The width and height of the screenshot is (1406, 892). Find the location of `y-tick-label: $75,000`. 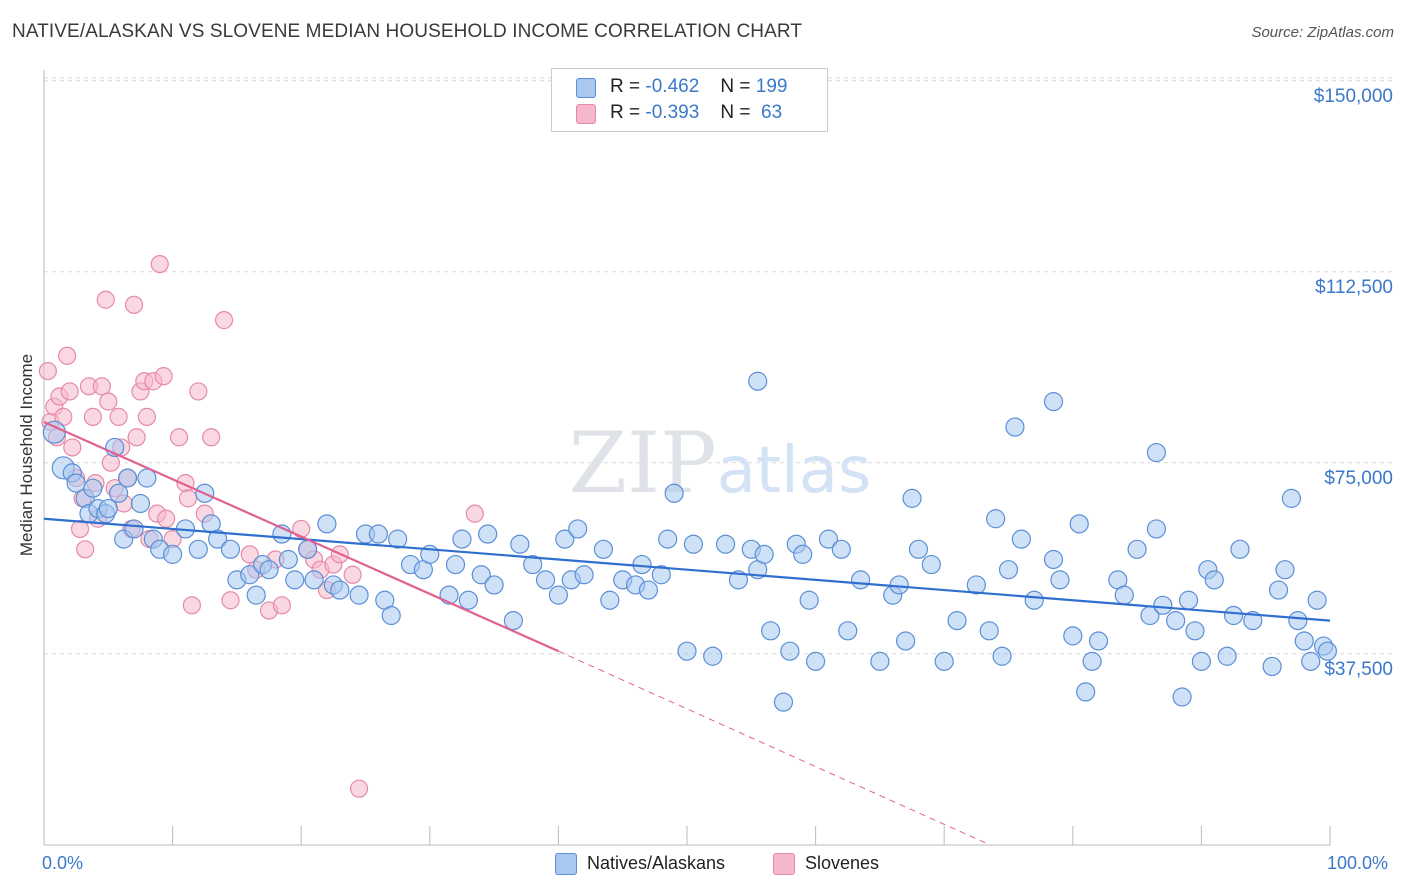

y-tick-label: $75,000 is located at coordinates (1358, 478).